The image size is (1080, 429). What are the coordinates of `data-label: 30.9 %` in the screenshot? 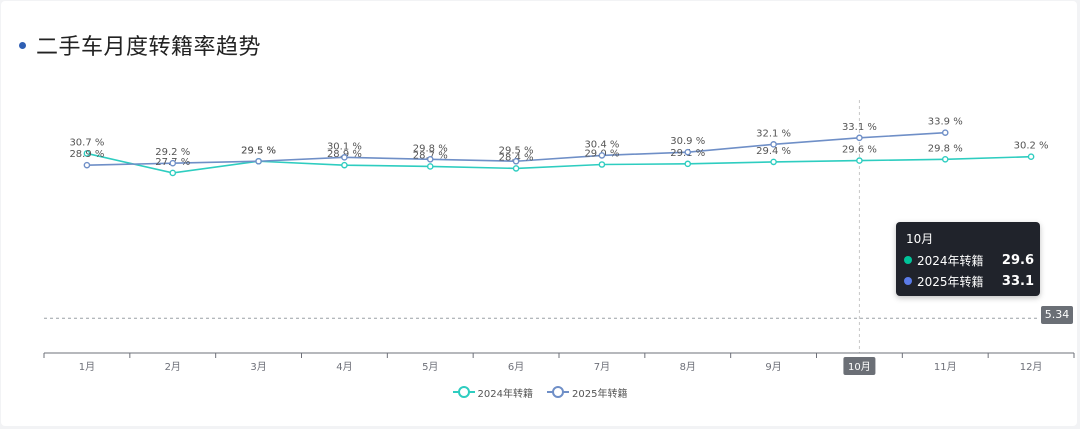 It's located at (687, 141).